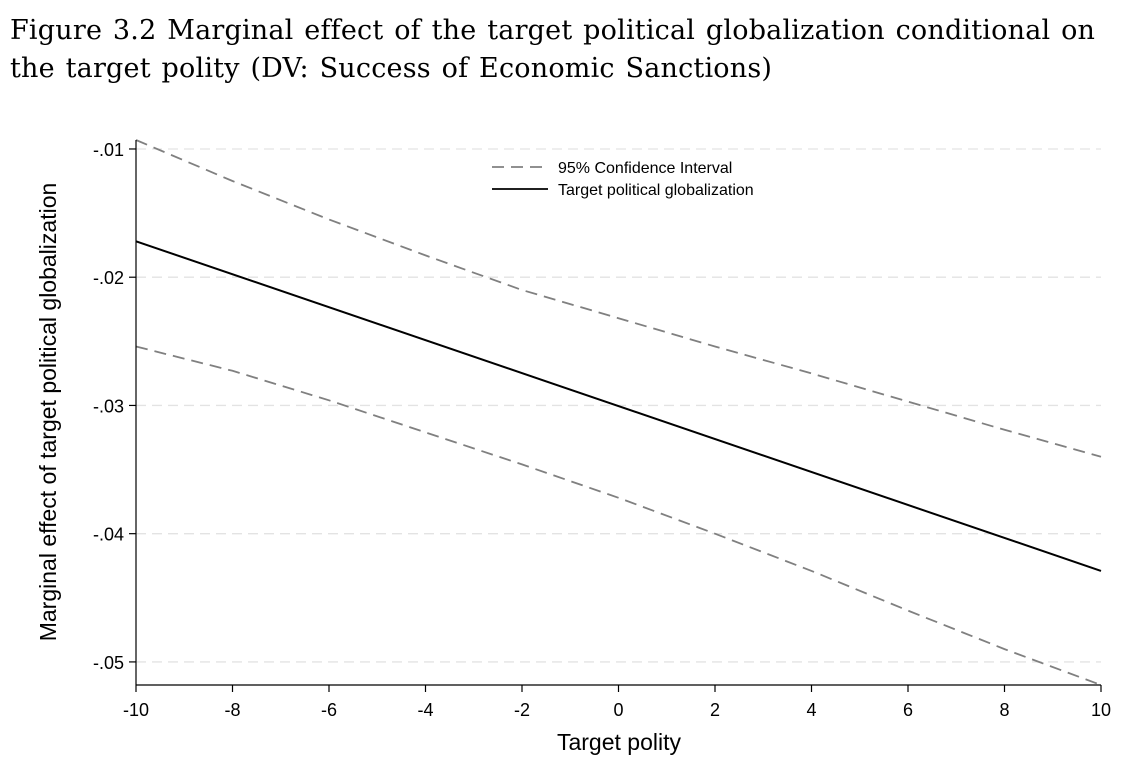  What do you see at coordinates (1004, 710) in the screenshot?
I see `x-tick-label: 8` at bounding box center [1004, 710].